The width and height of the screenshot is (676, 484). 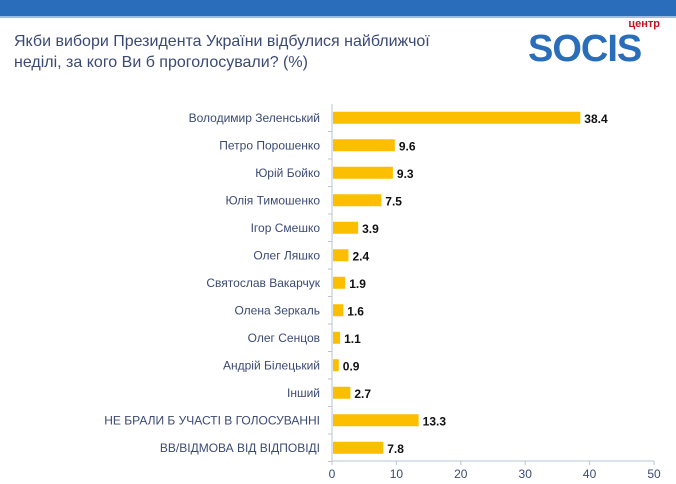 What do you see at coordinates (435, 421) in the screenshot?
I see `data-label: 13.3` at bounding box center [435, 421].